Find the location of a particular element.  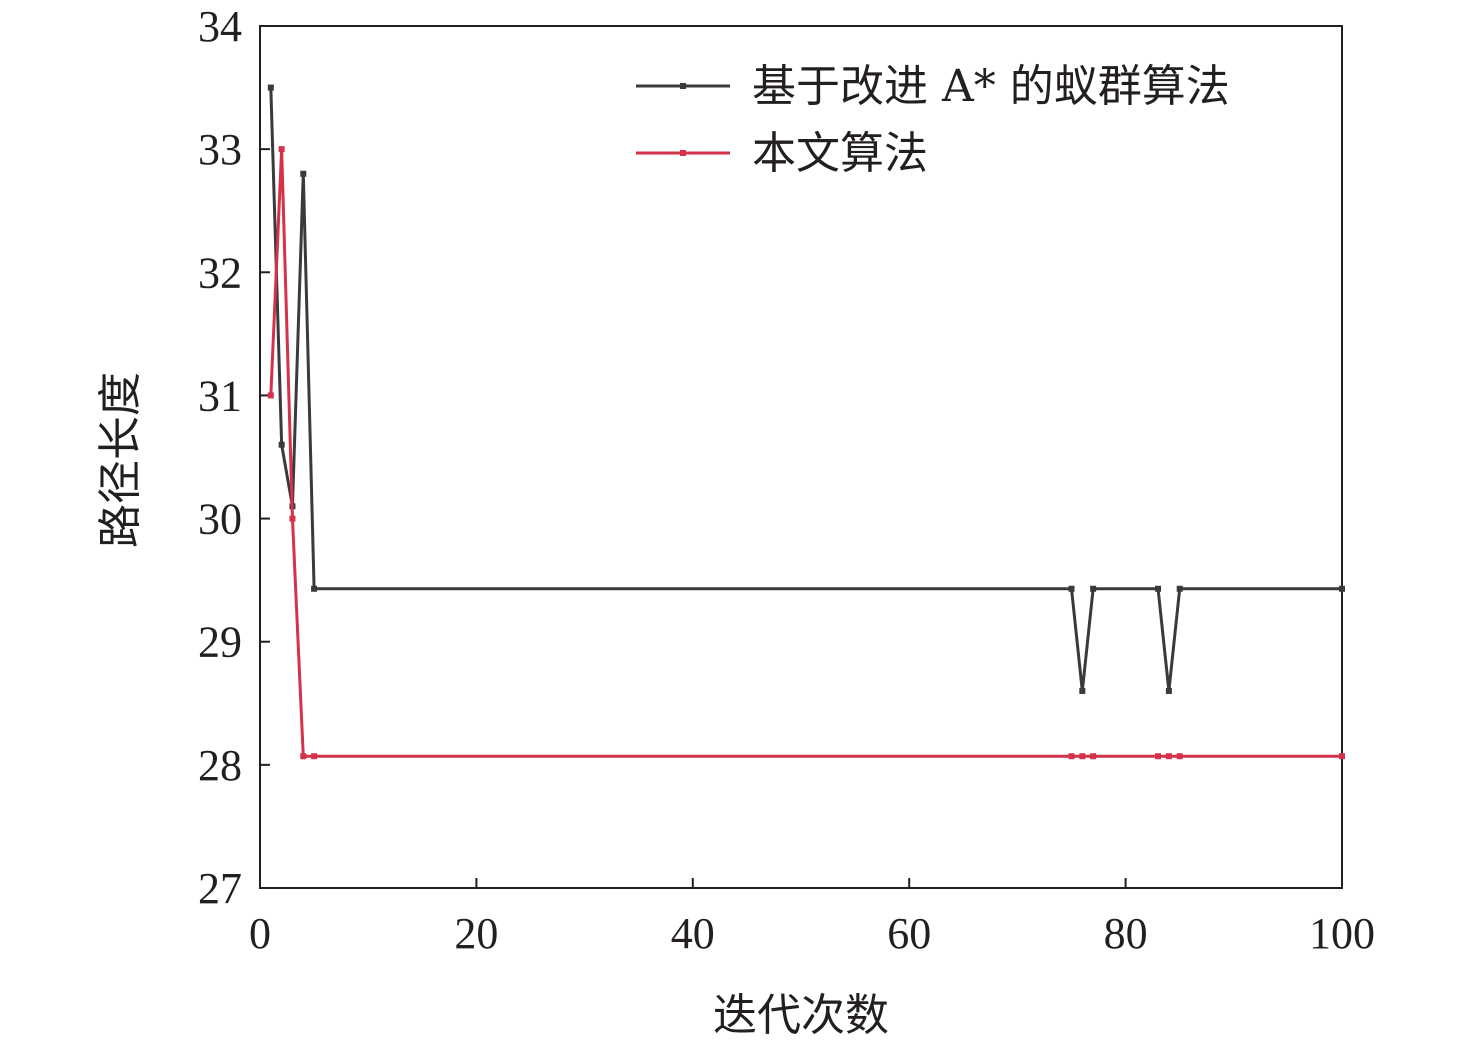

y-tick-label: 30 is located at coordinates (220, 519).